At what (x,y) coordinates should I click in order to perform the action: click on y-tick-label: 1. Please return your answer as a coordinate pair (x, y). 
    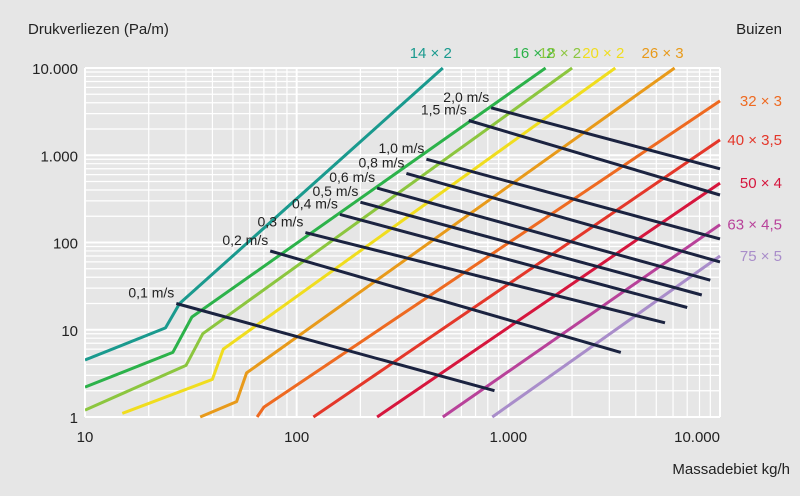
    Looking at the image, I should click on (74, 418).